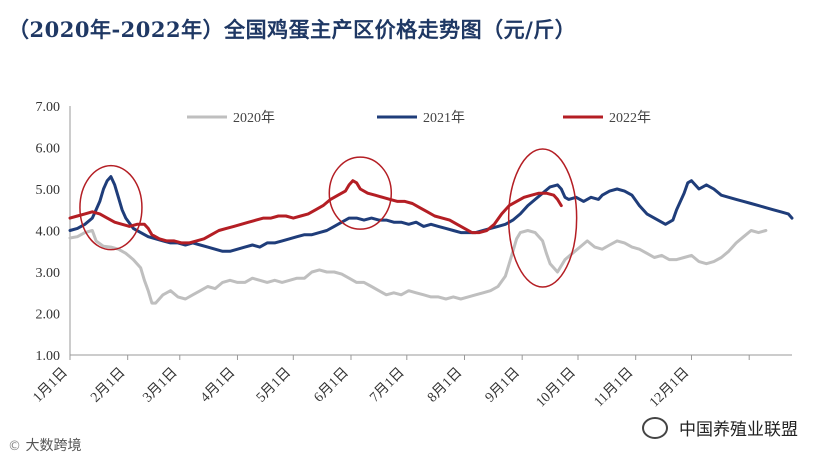 This screenshot has width=822, height=461. I want to click on y-tick-label: 4.00, so click(48, 232).